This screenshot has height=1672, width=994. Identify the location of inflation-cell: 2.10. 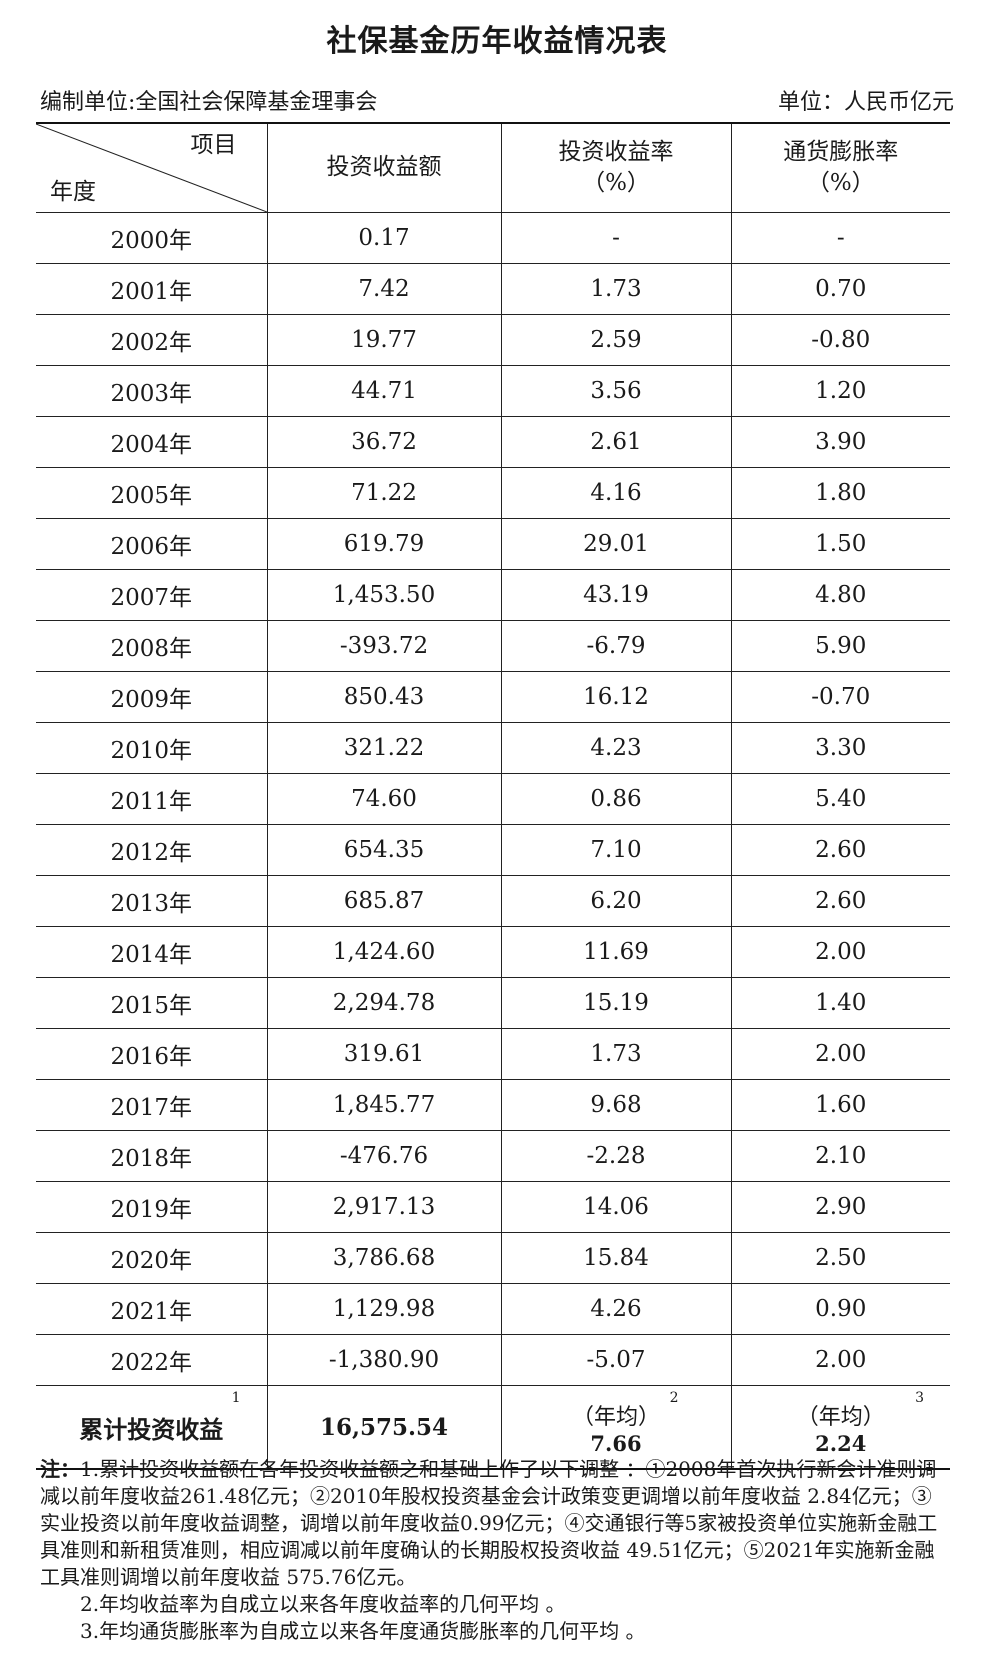
(840, 1156).